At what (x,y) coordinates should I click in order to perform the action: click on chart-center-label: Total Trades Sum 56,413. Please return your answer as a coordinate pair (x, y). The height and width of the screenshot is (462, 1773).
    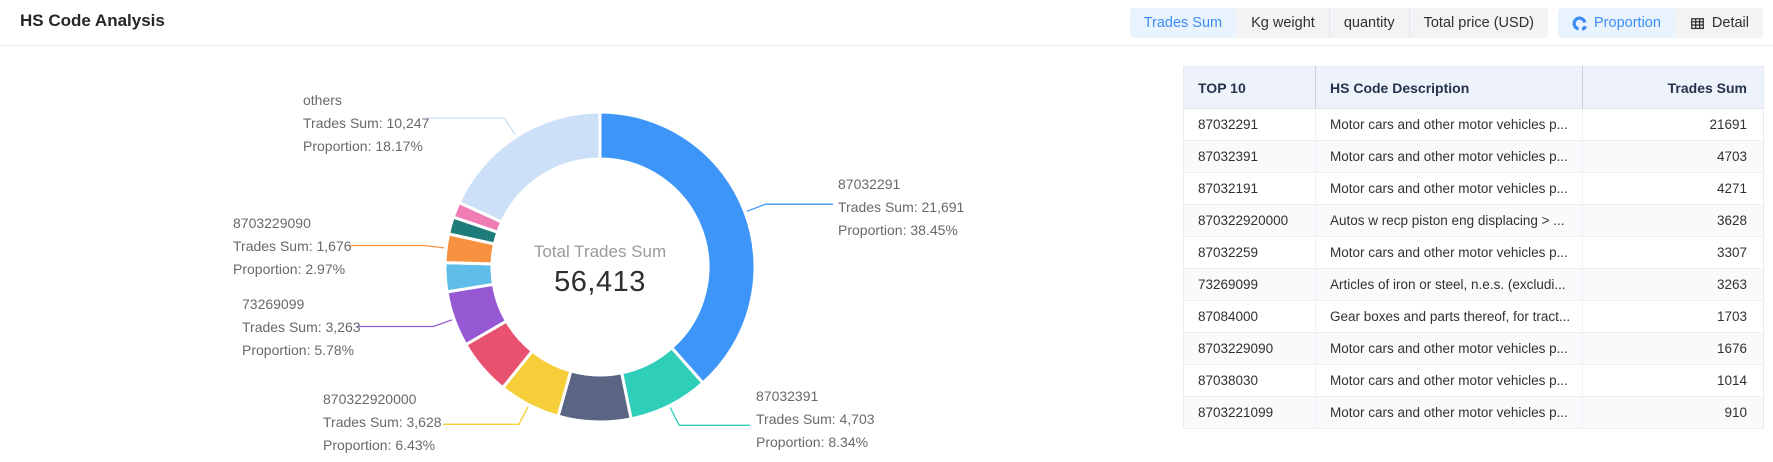
    Looking at the image, I should click on (600, 270).